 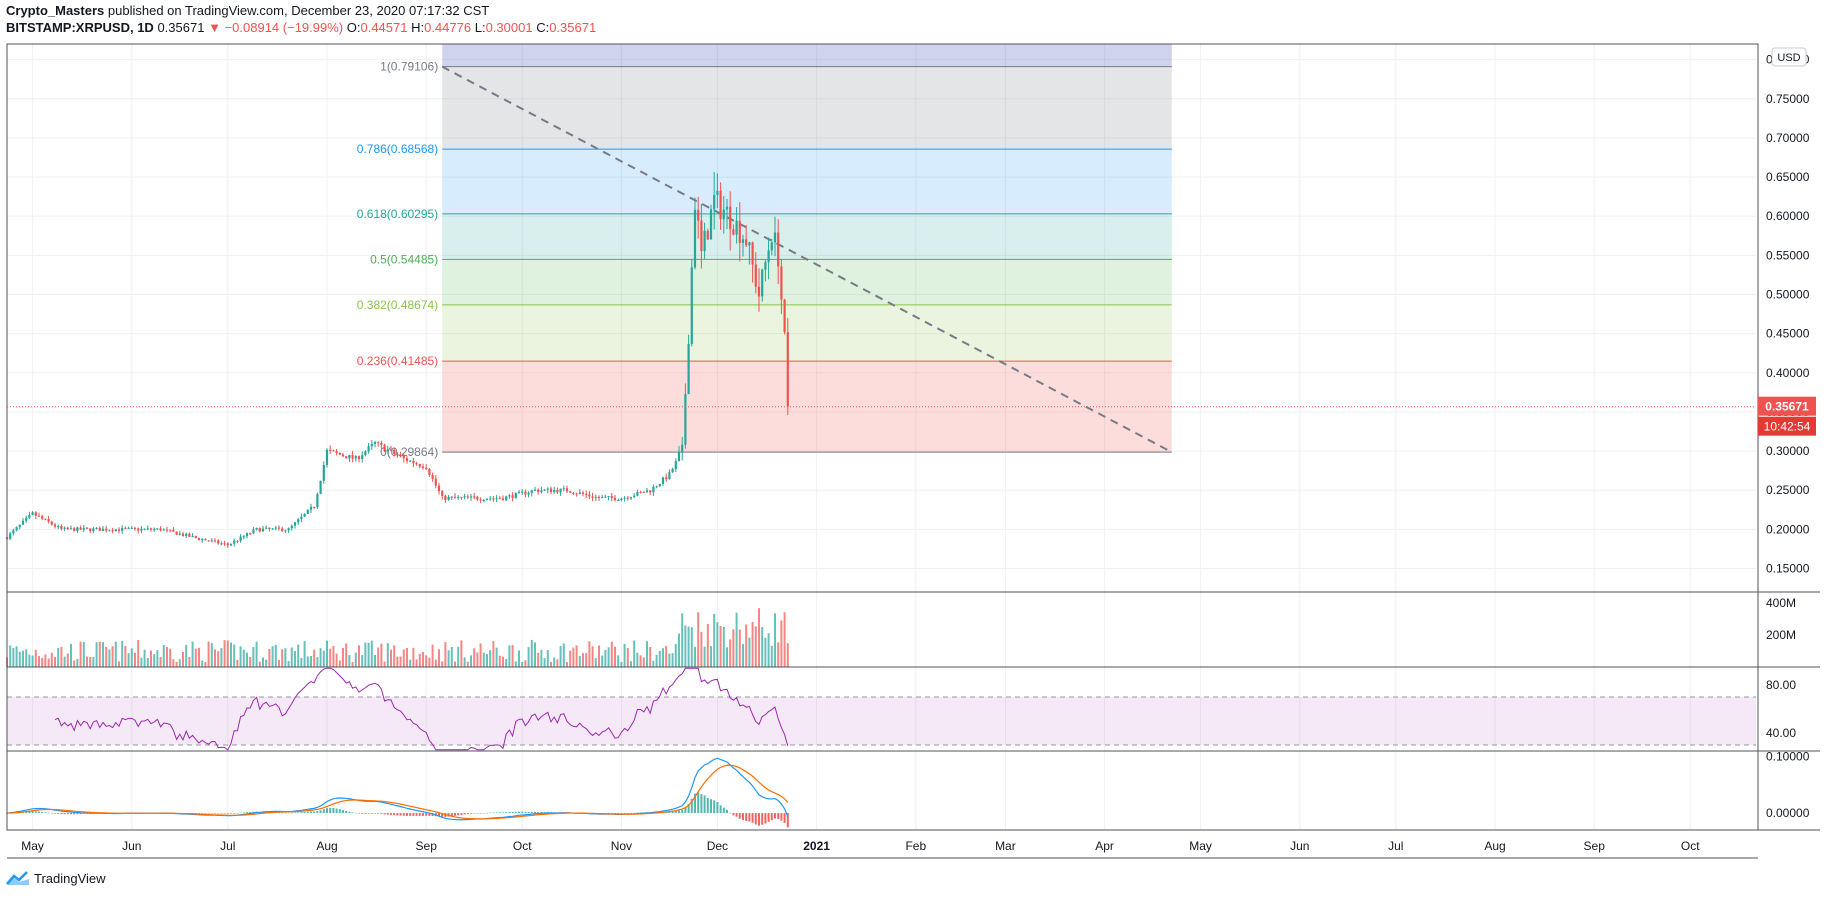 What do you see at coordinates (1595, 846) in the screenshot?
I see `time-tick-label: Sep` at bounding box center [1595, 846].